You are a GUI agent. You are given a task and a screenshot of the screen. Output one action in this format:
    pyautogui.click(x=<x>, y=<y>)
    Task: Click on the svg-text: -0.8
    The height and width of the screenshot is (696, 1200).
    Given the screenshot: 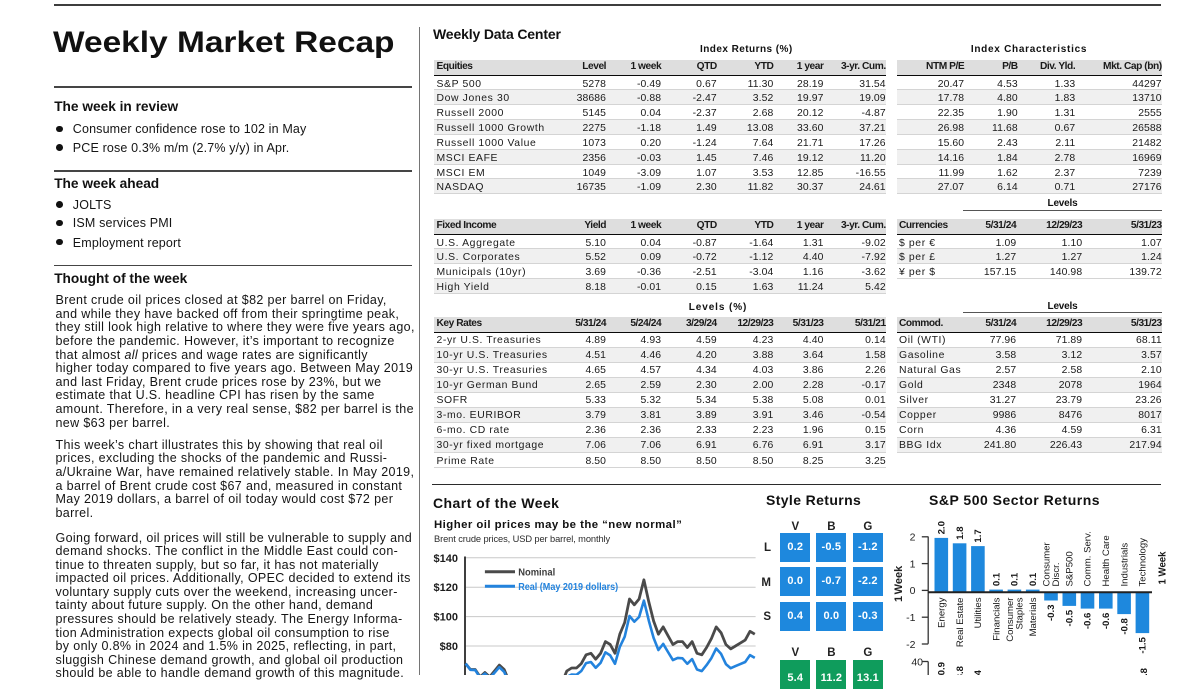 What is the action you would take?
    pyautogui.click(x=1124, y=625)
    